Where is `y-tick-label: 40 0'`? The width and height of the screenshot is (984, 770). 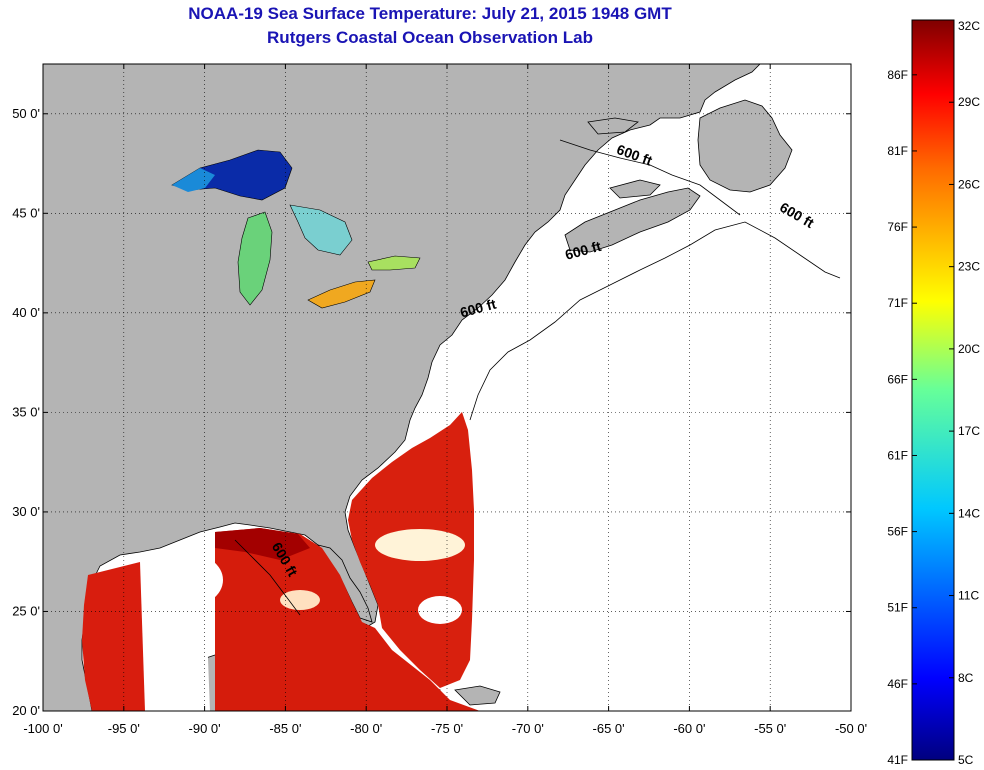
y-tick-label: 40 0' is located at coordinates (26, 312).